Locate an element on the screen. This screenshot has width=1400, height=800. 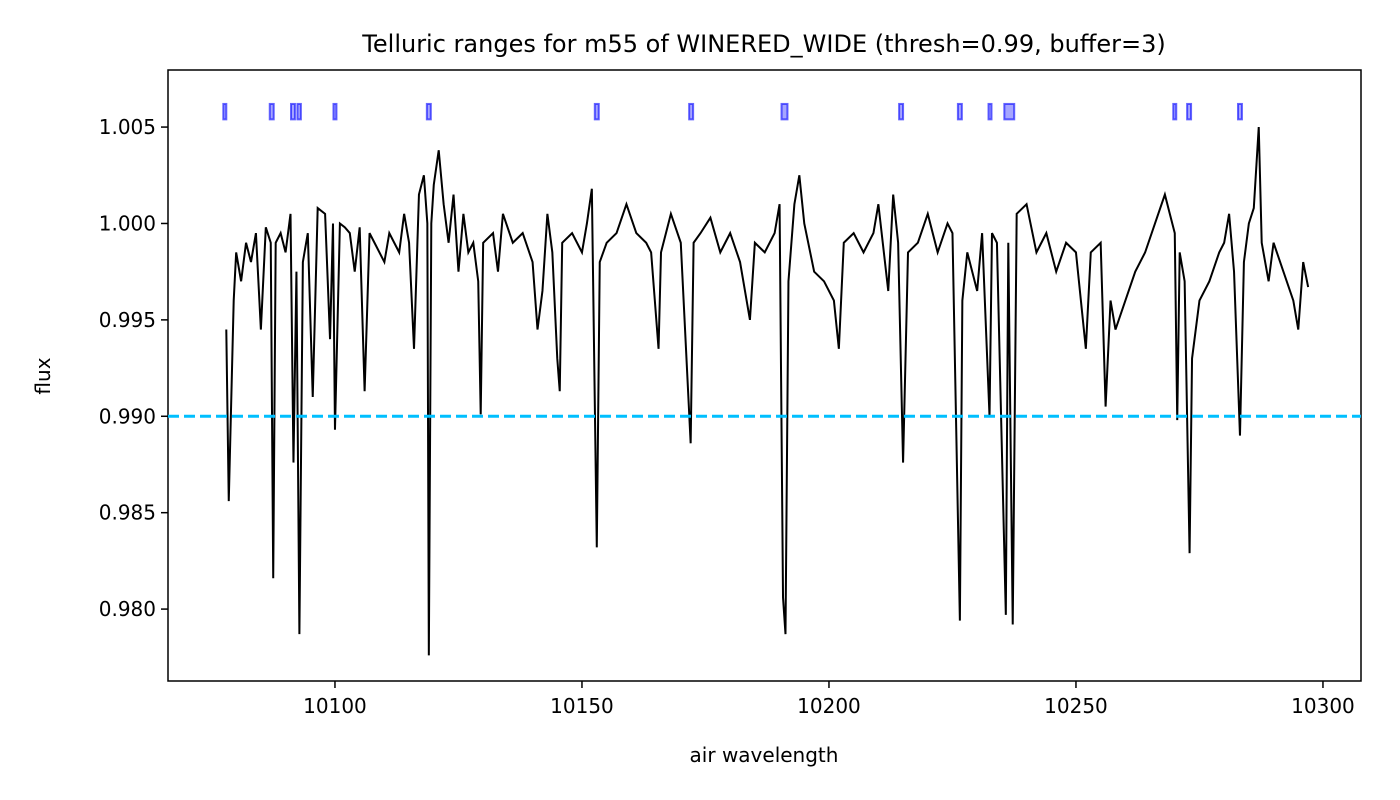
x-tick-label: 10100 is located at coordinates (335, 706).